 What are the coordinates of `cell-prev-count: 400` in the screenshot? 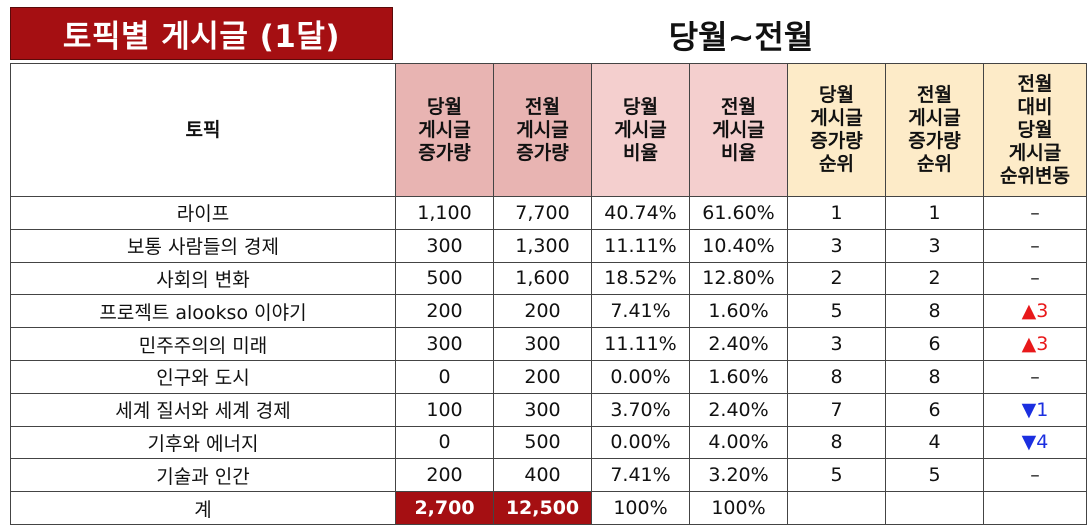 It's located at (542, 475).